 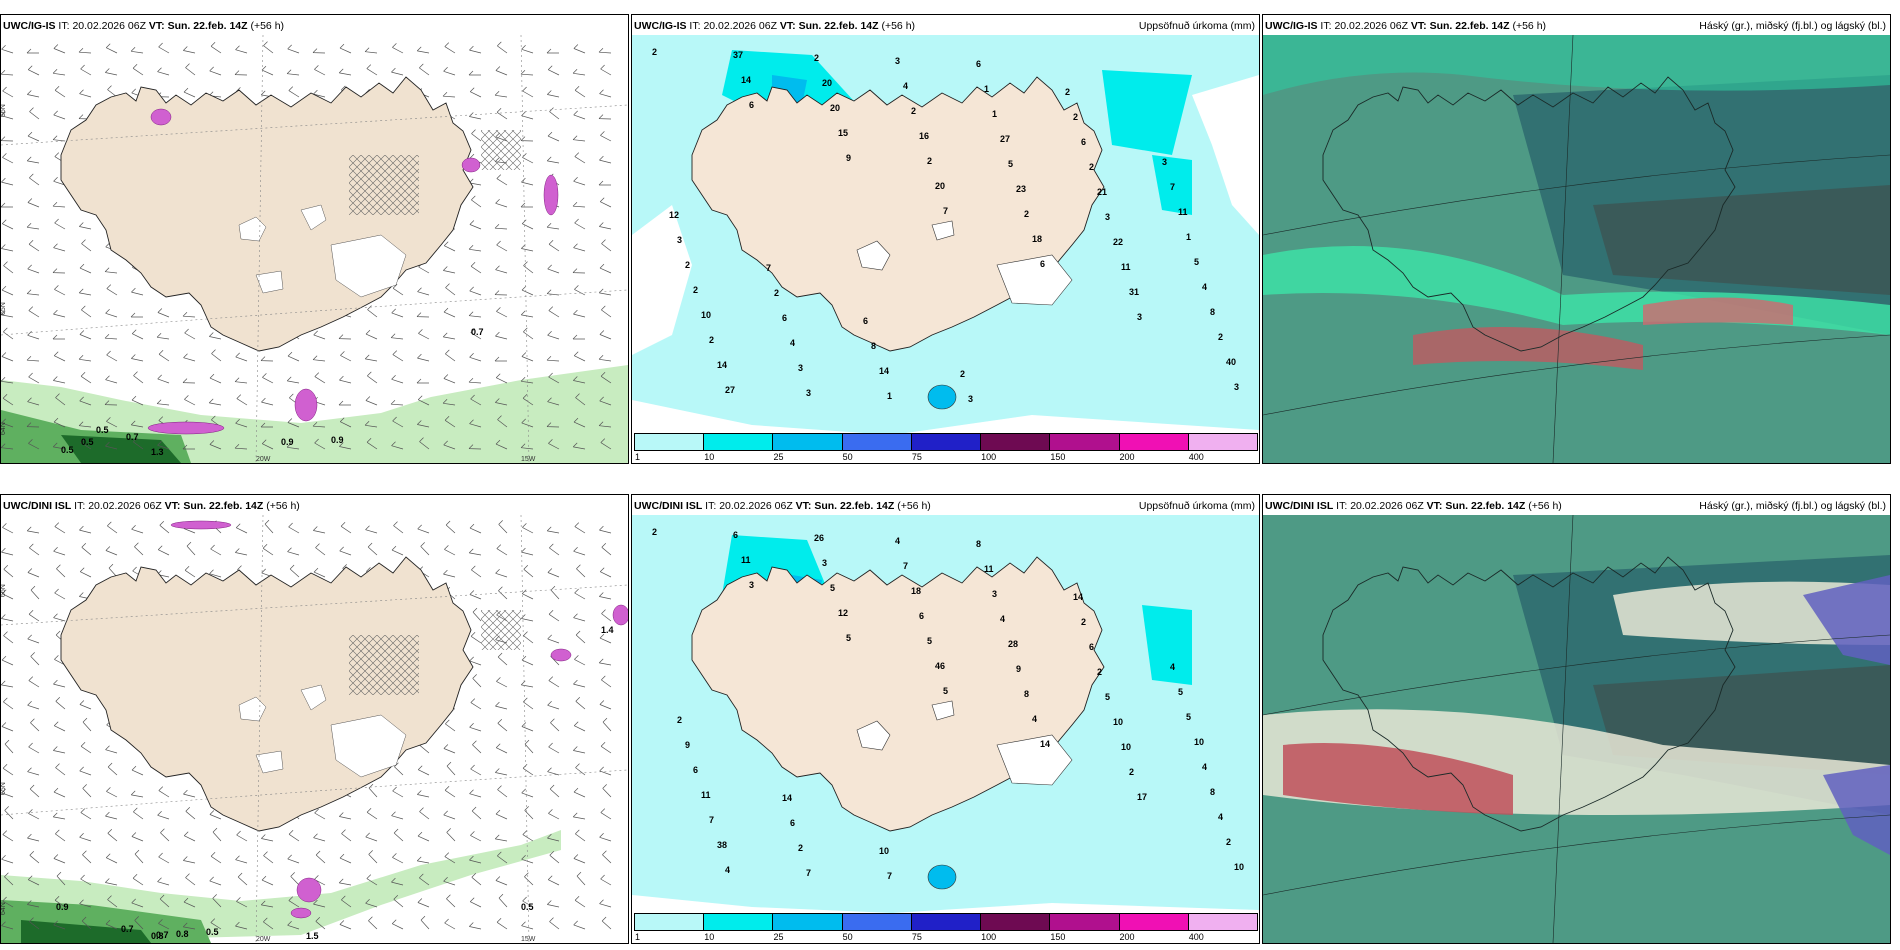 I want to click on precip-value-label: 9, so click(x=848, y=158).